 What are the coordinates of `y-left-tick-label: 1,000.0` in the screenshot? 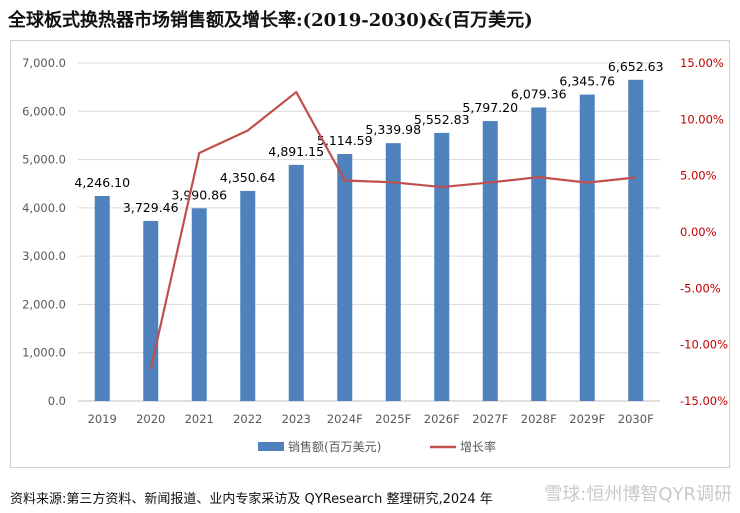 It's located at (44, 353).